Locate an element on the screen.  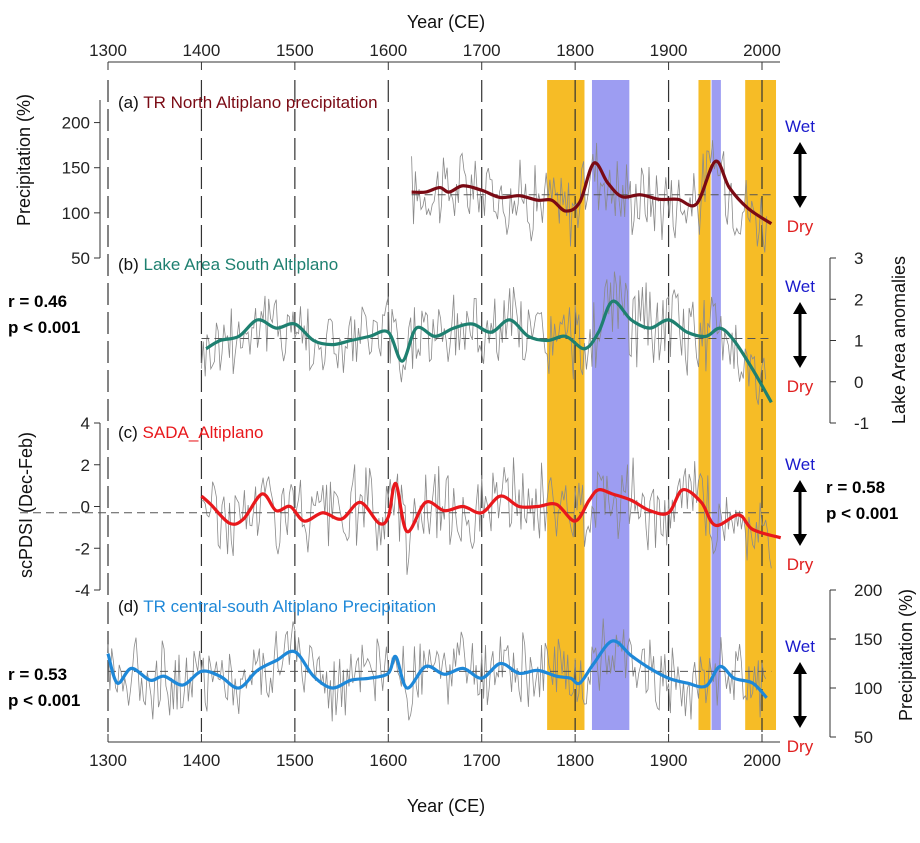
top-tick-label-1900: 1900 is located at coordinates (669, 50).